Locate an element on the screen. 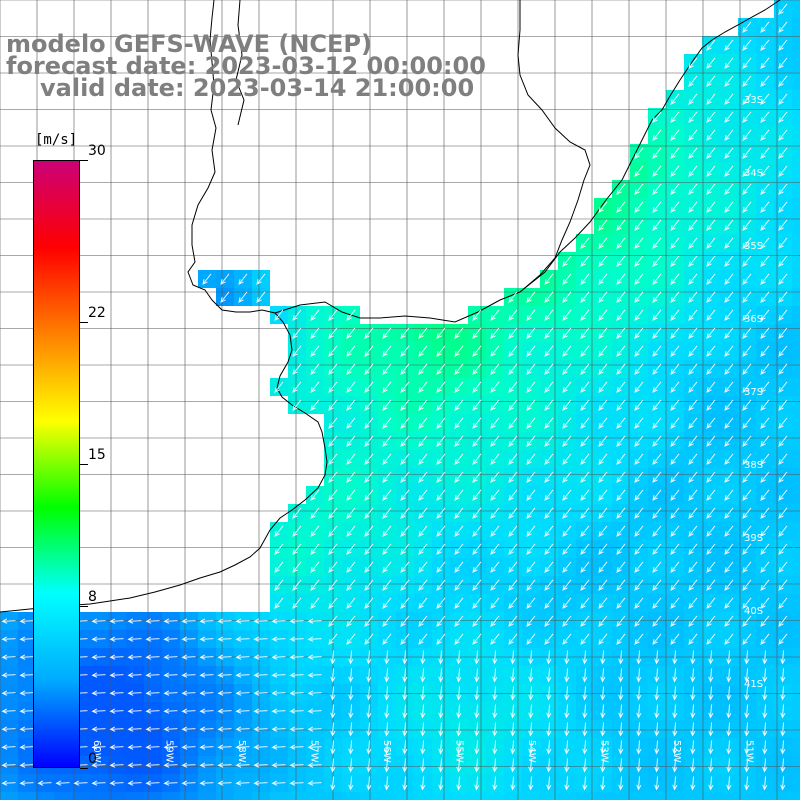 The image size is (800, 800). longitude-label: 54W is located at coordinates (531, 751).